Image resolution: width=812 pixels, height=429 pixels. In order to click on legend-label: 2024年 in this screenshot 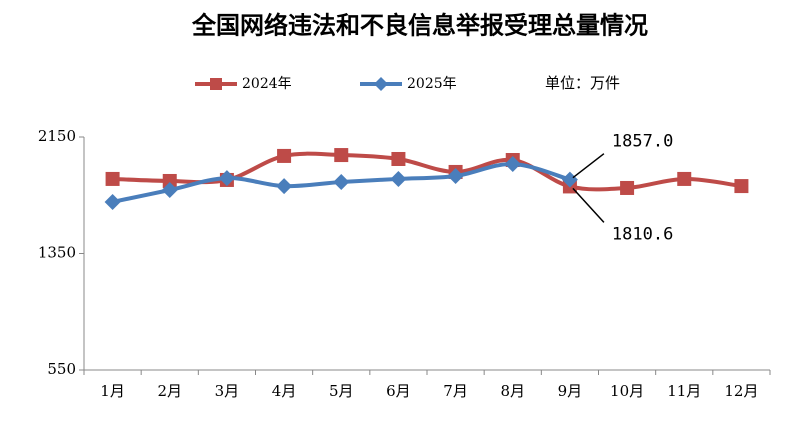, I will do `click(267, 84)`.